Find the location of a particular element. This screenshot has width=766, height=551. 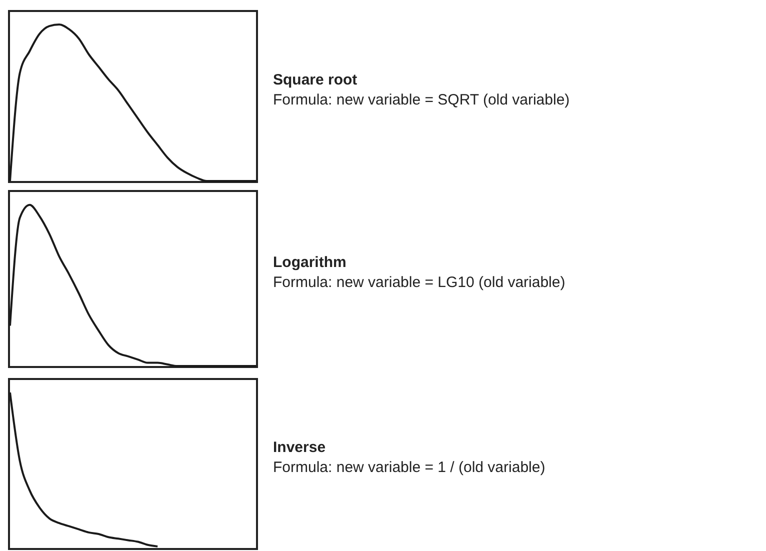

text: Inverse is located at coordinates (299, 447).